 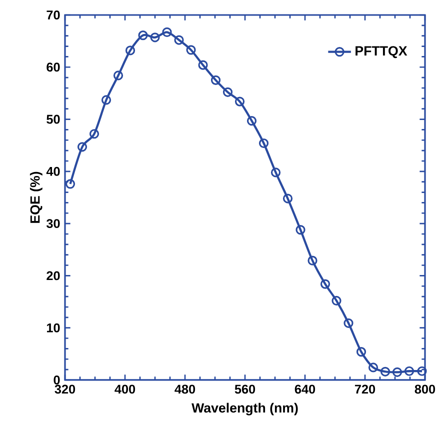 I want to click on y-tick-label: 0, so click(x=57, y=380).